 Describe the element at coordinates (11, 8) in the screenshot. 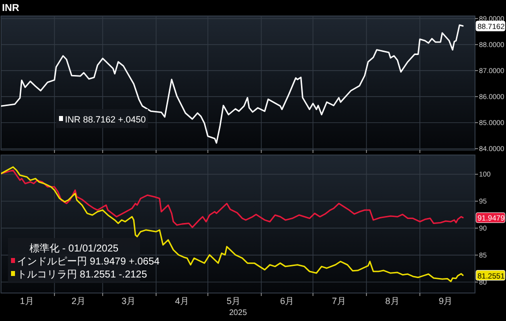

I see `chart-title: INR` at that location.